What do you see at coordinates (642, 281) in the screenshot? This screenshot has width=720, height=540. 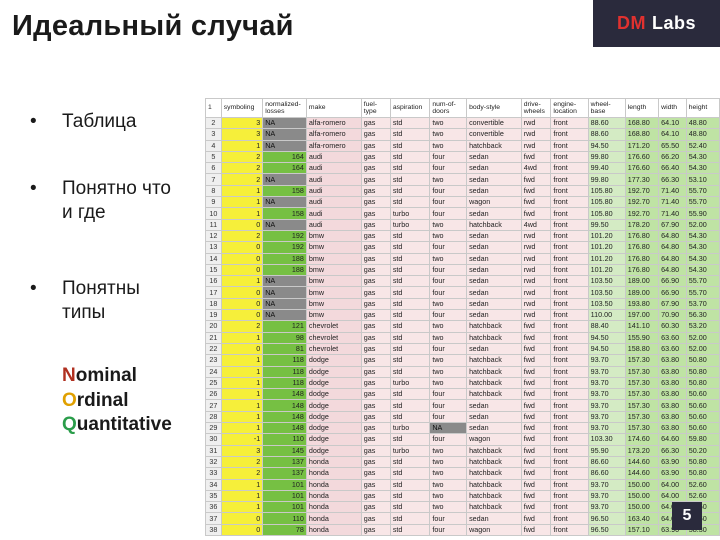 I see `table-cell: 189.00` at bounding box center [642, 281].